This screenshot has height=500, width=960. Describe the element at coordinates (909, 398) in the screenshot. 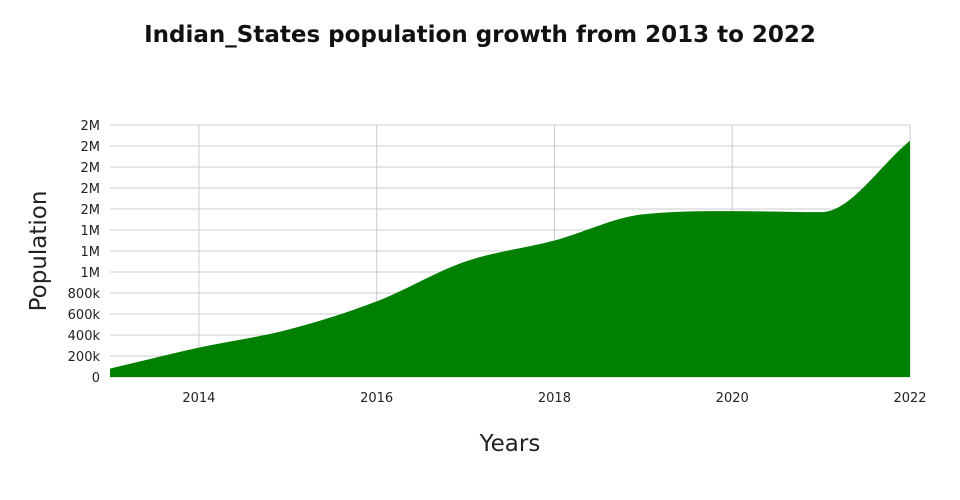

I see `x-tick-label: 2022` at that location.